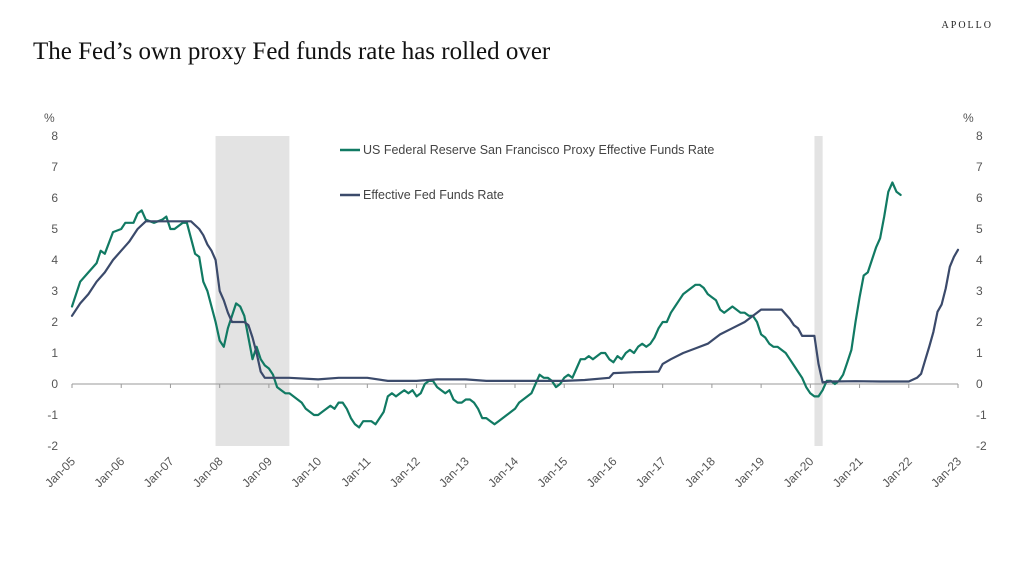 Image resolution: width=1024 pixels, height=576 pixels. Describe the element at coordinates (946, 472) in the screenshot. I see `x-tick-label: Jan-23` at that location.